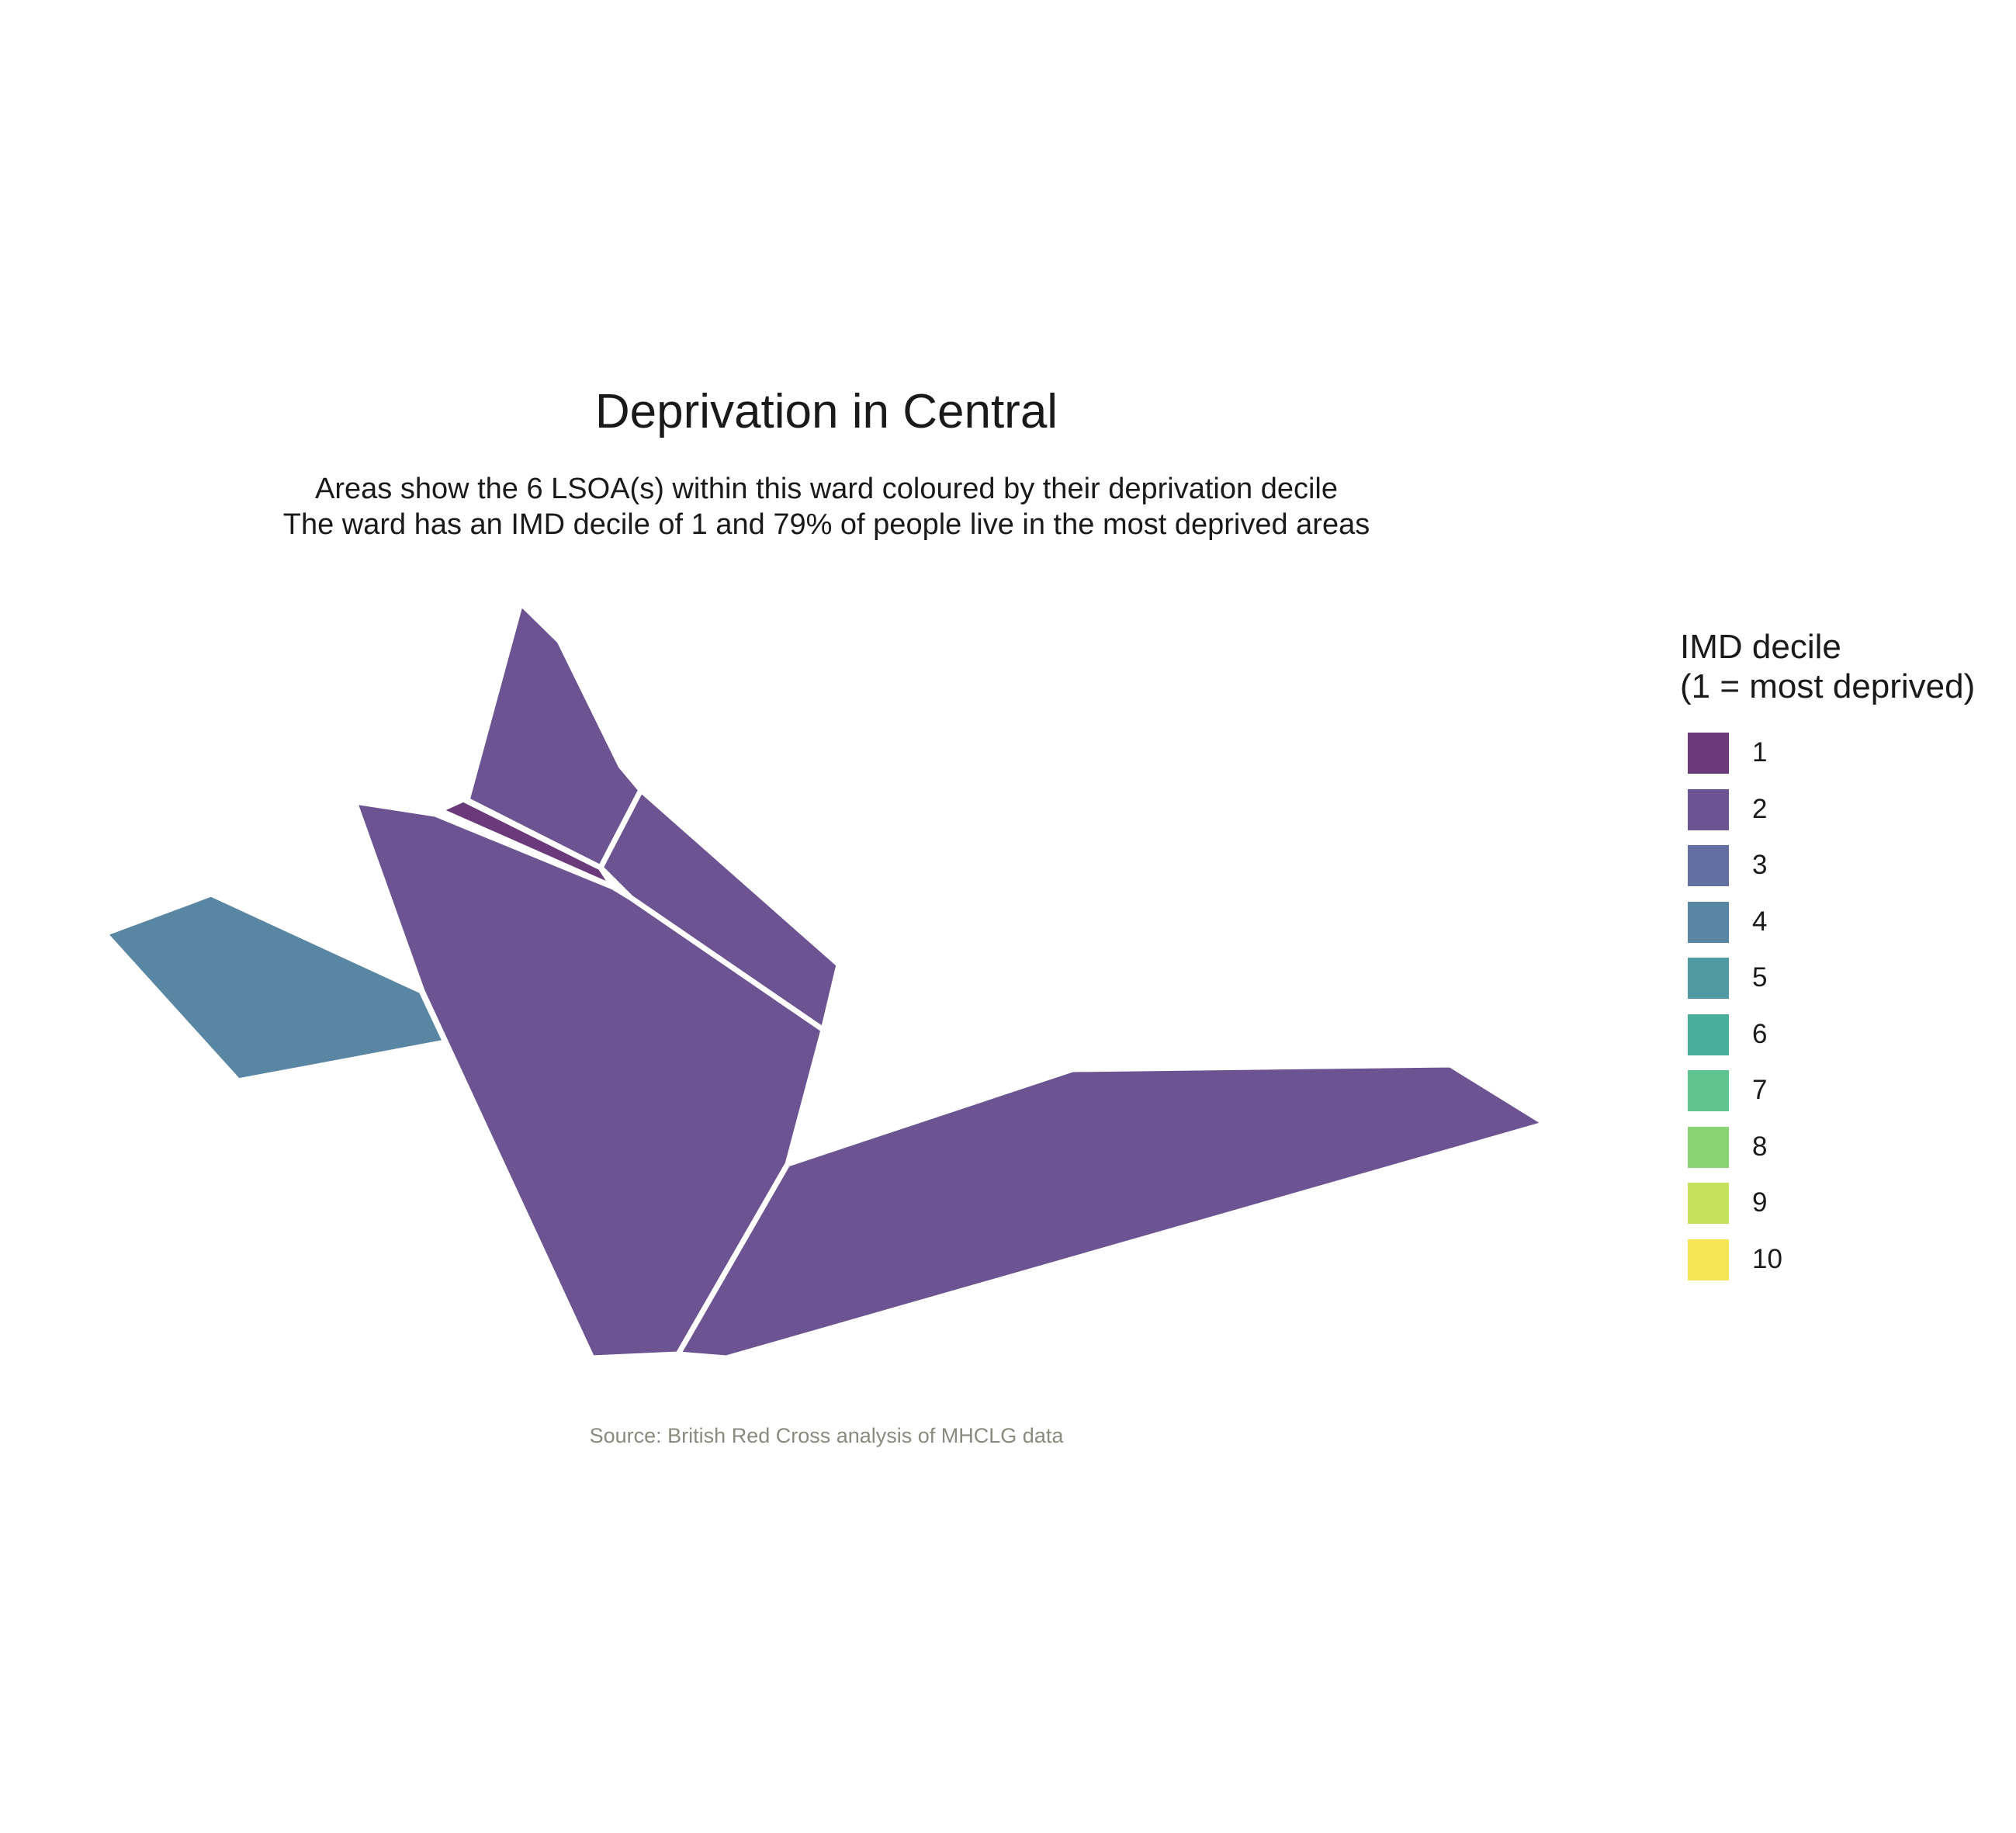 This screenshot has height=1833, width=2016. What do you see at coordinates (1760, 1033) in the screenshot?
I see `legend-label: 6` at bounding box center [1760, 1033].